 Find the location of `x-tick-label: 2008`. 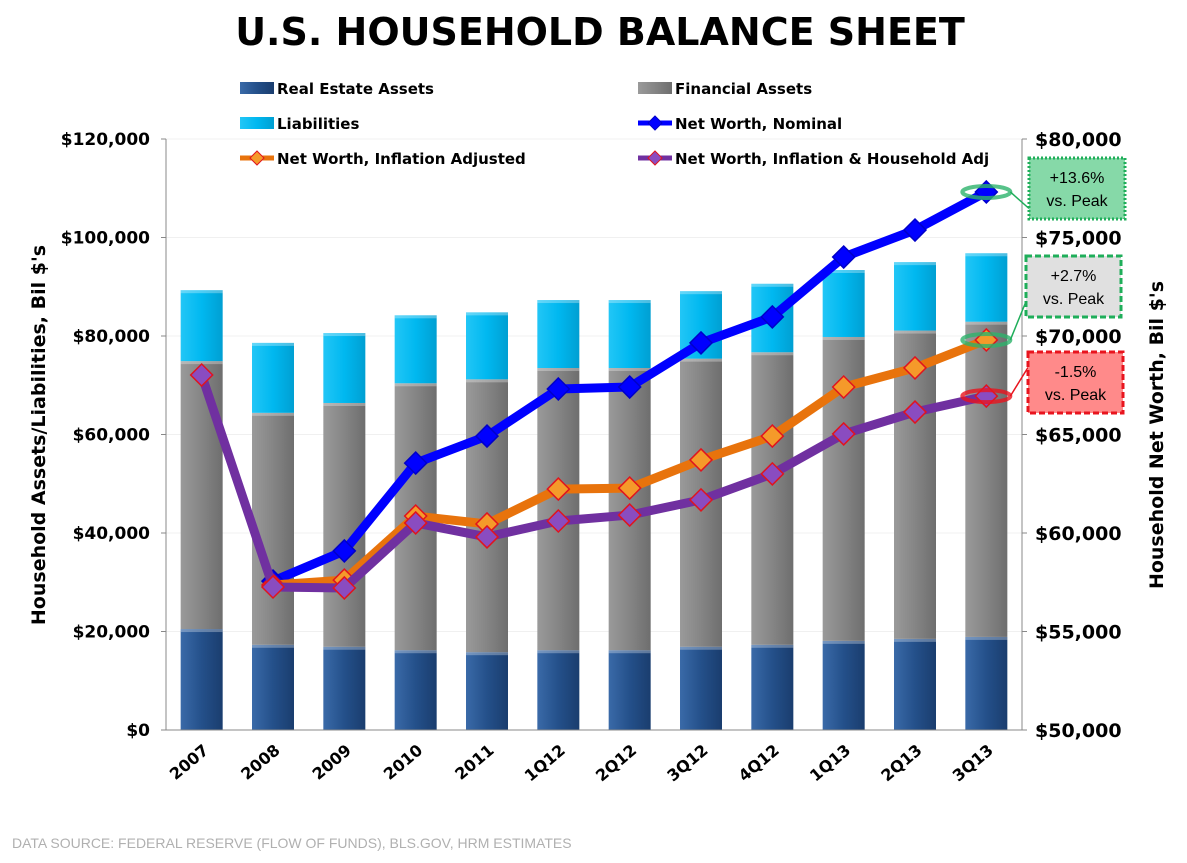

x-tick-label: 2008 is located at coordinates (260, 762).